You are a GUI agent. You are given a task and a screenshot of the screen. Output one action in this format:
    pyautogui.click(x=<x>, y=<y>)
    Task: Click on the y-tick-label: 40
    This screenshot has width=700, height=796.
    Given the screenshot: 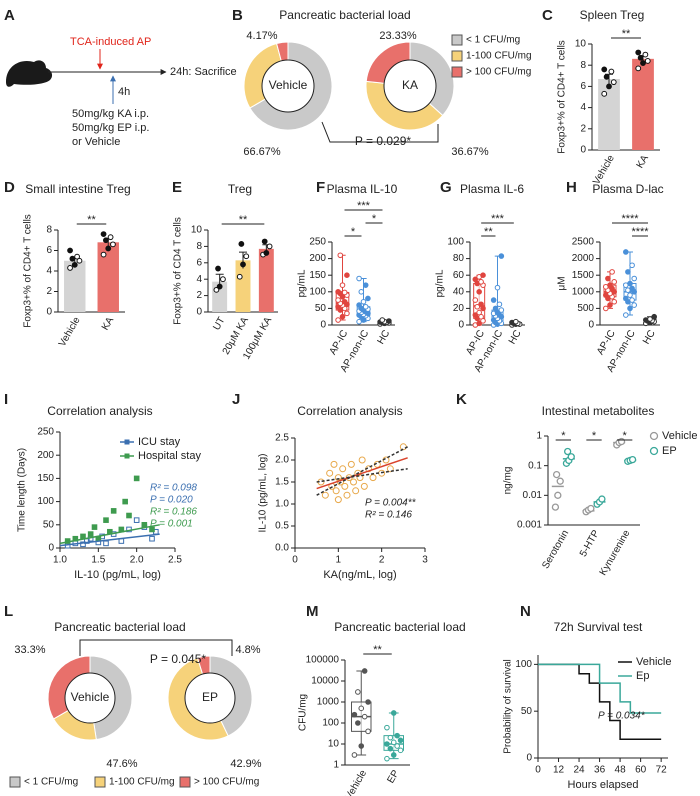 What is the action you would take?
    pyautogui.click(x=459, y=291)
    